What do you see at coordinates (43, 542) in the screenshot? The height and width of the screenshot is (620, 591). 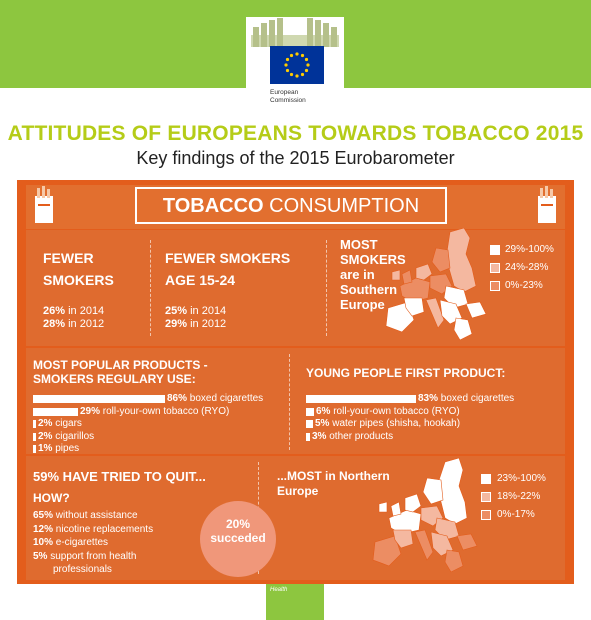 I see `method-value: 10%` at bounding box center [43, 542].